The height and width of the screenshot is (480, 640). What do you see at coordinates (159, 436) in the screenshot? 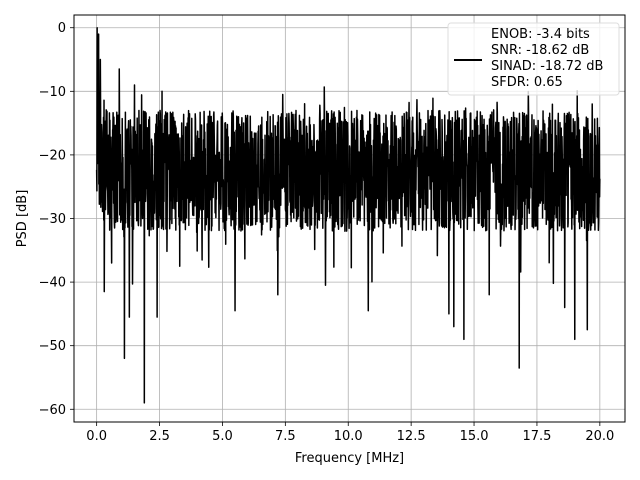
I see `x-tick-label: 2.5` at bounding box center [159, 436].